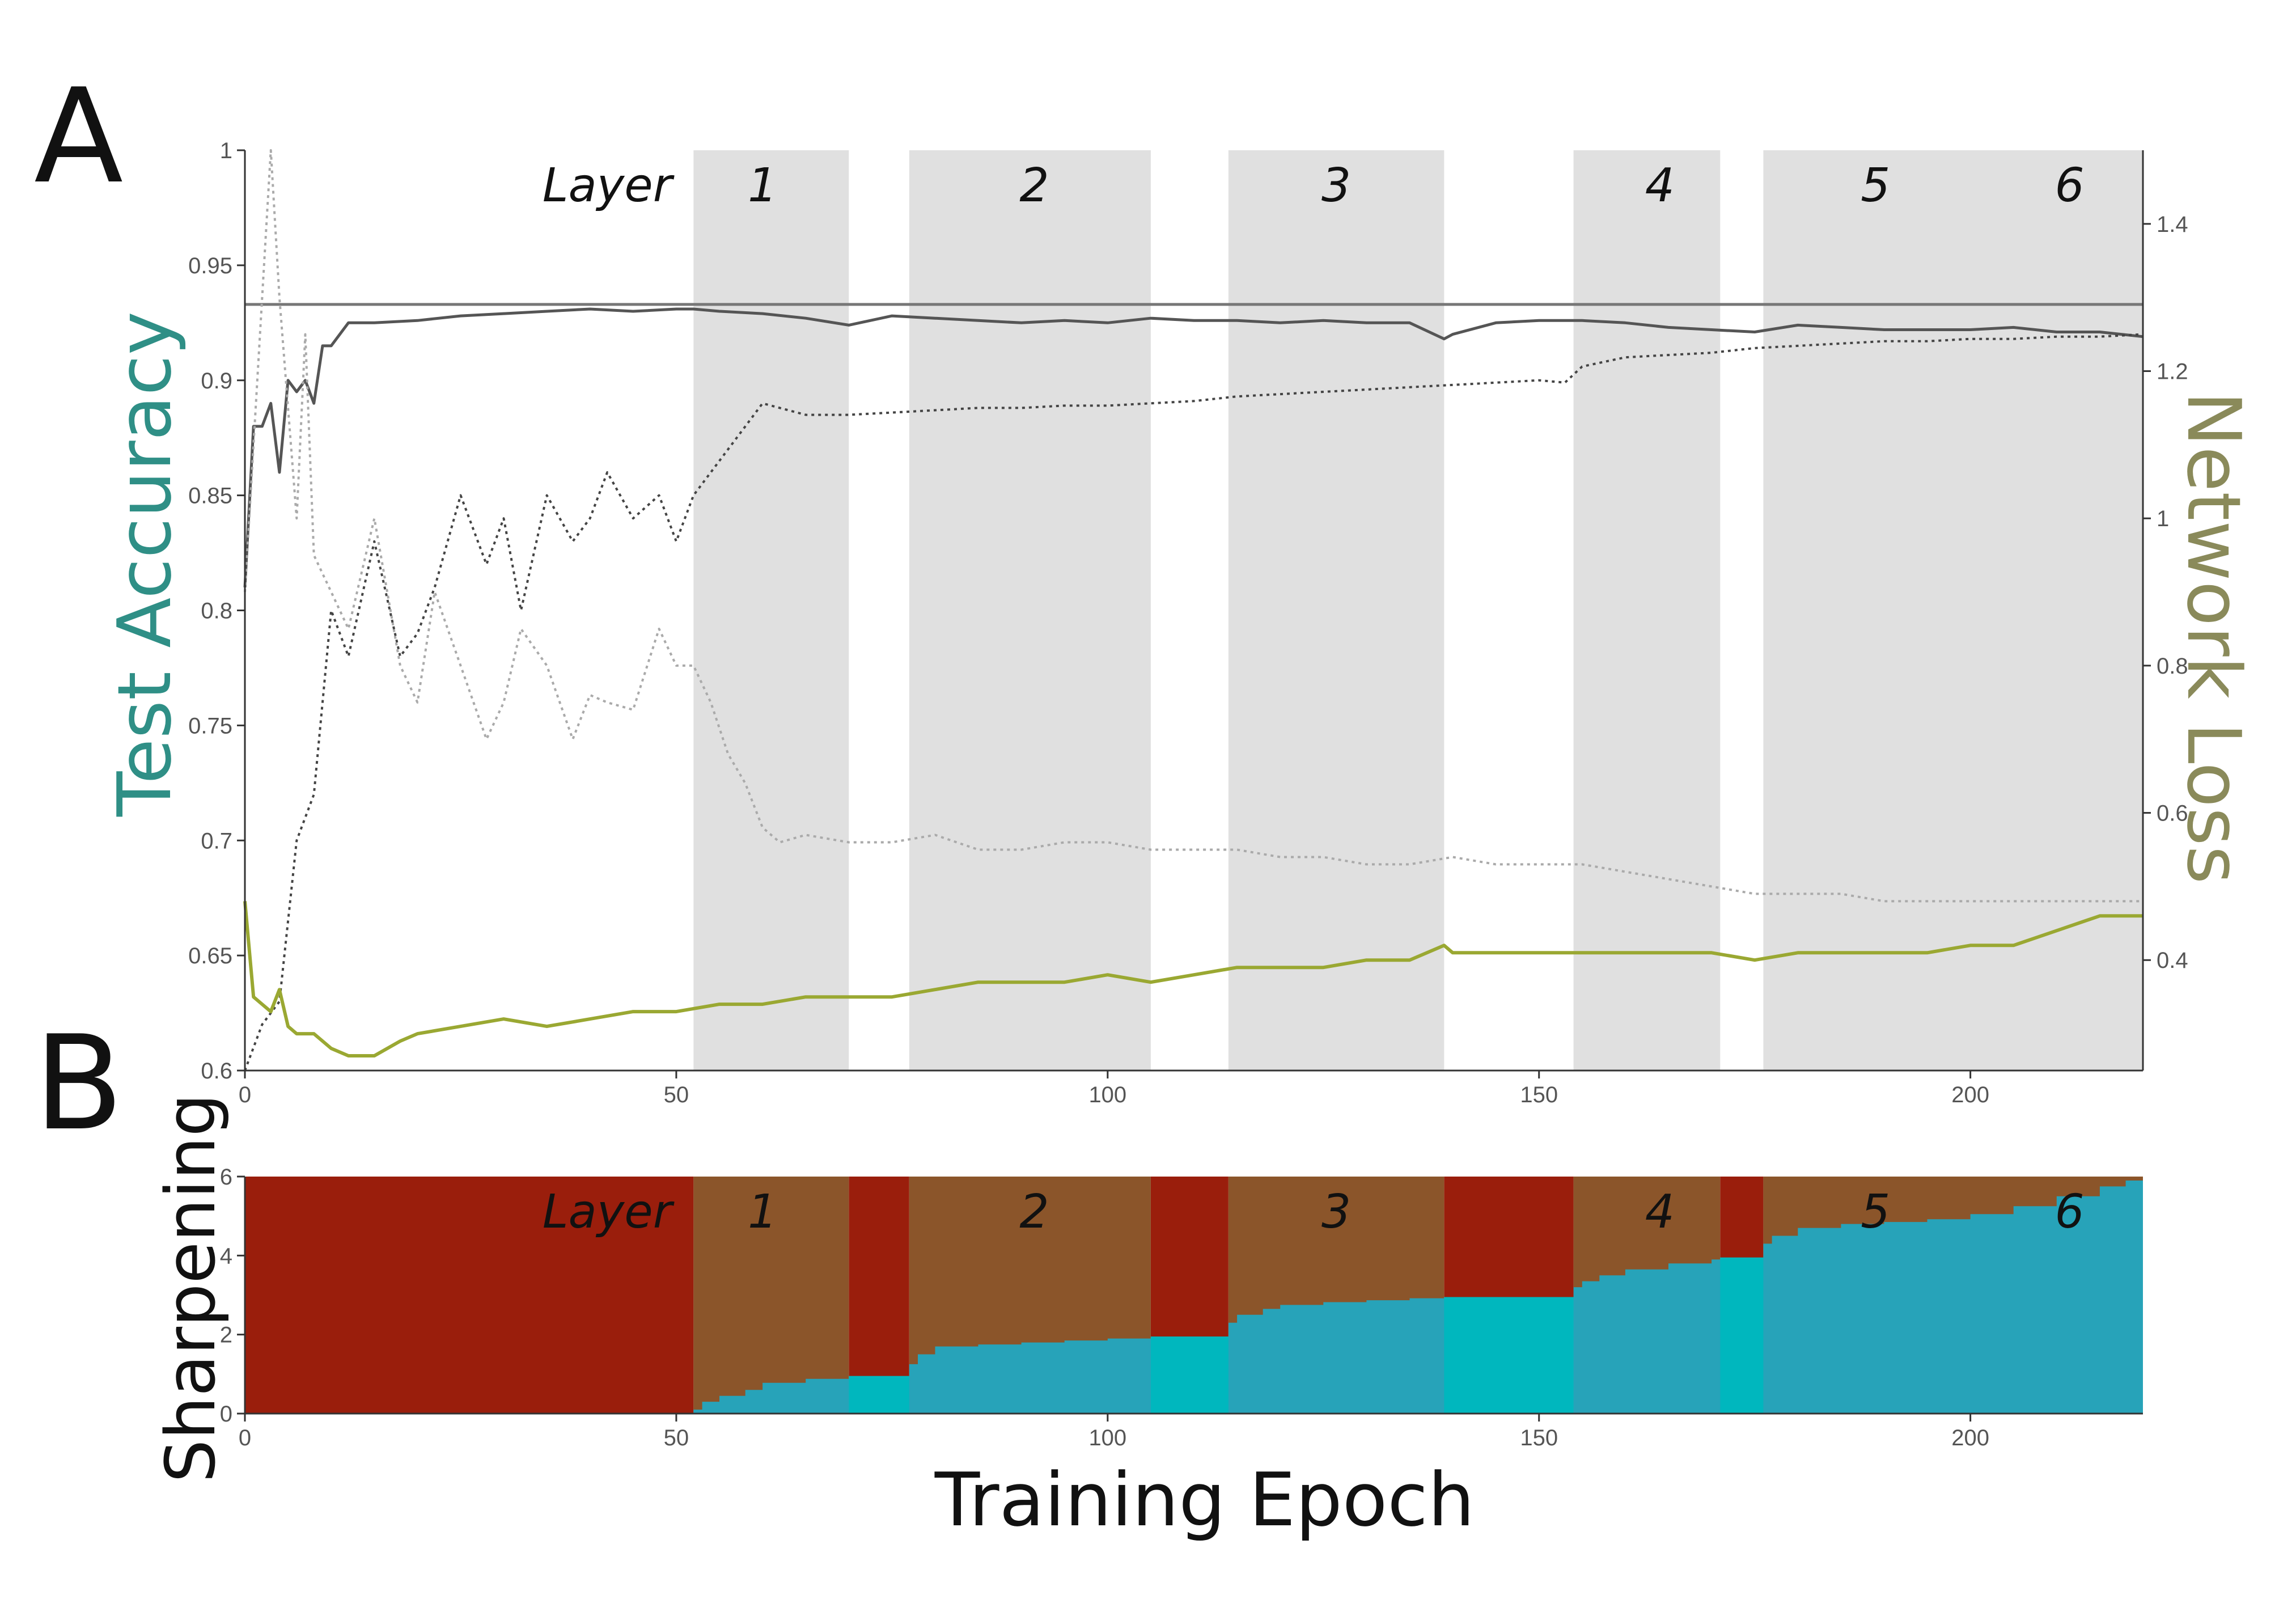 The image size is (2296, 1616). I want to click on layer-label: 6, so click(2070, 186).